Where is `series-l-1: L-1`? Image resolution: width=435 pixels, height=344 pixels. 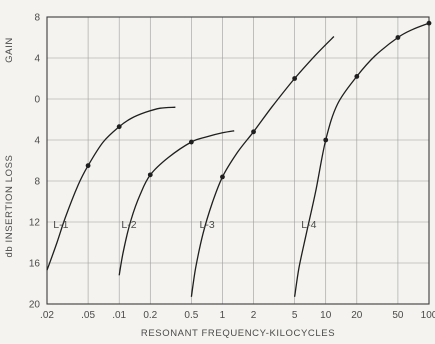 series-l-1: L-1 is located at coordinates (111, 188).